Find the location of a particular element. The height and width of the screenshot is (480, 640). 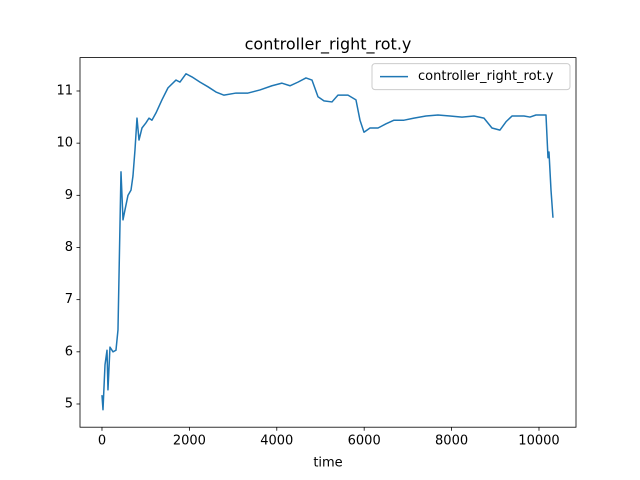

y-tick-label: 5 is located at coordinates (69, 403).